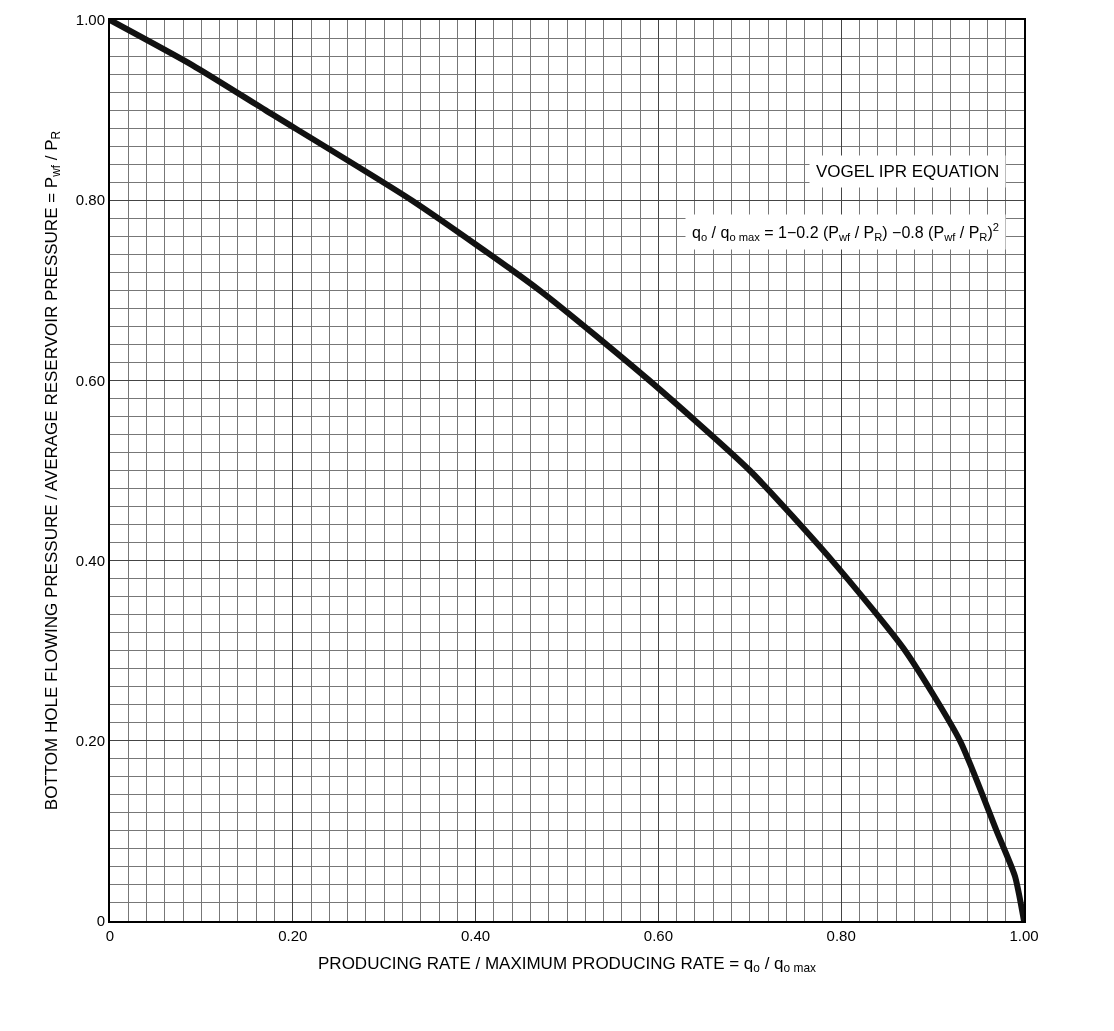  Describe the element at coordinates (1024, 935) in the screenshot. I see `x-tick-label: 1.00` at that location.